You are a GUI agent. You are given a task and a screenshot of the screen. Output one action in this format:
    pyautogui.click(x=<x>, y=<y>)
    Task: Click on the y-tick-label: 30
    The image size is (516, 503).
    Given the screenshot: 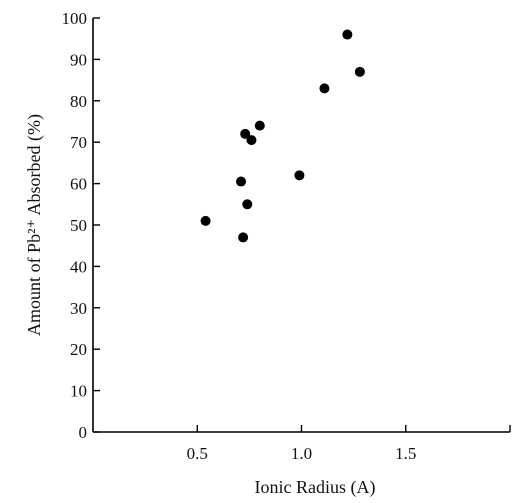 What is the action you would take?
    pyautogui.click(x=78, y=308)
    